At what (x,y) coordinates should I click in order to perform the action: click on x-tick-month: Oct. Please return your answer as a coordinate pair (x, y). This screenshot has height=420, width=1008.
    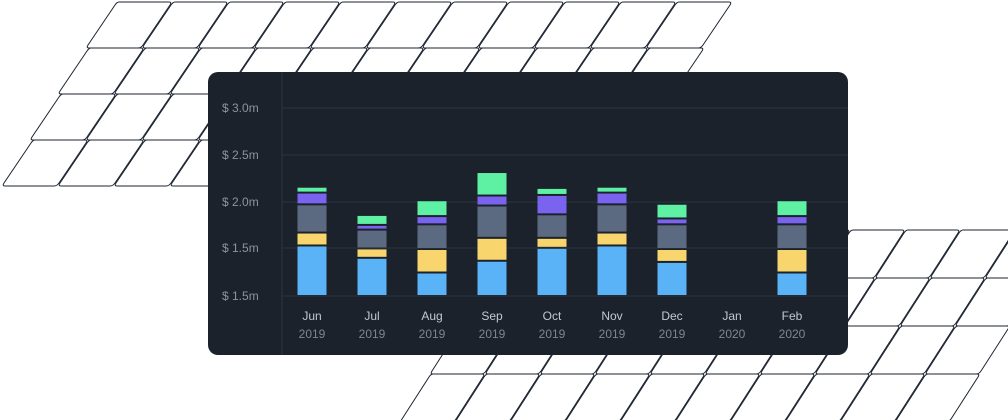
    Looking at the image, I should click on (552, 316).